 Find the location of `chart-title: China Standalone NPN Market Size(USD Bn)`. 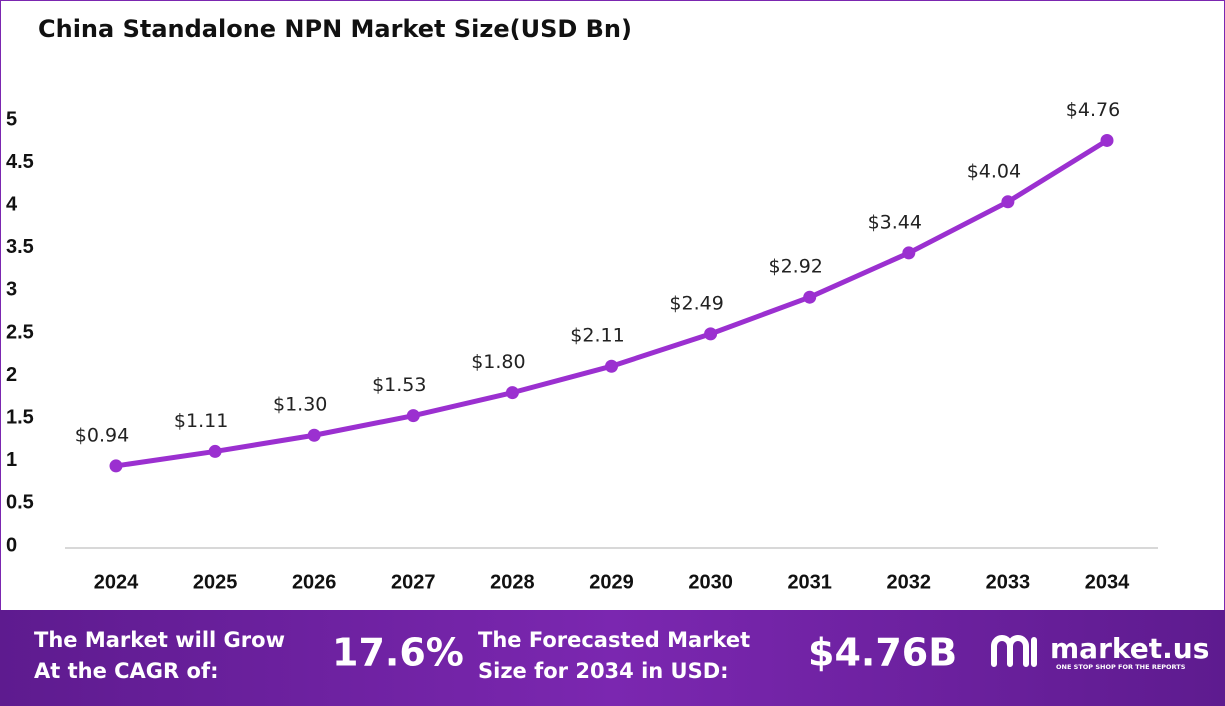

chart-title: China Standalone NPN Market Size(USD Bn) is located at coordinates (335, 29).